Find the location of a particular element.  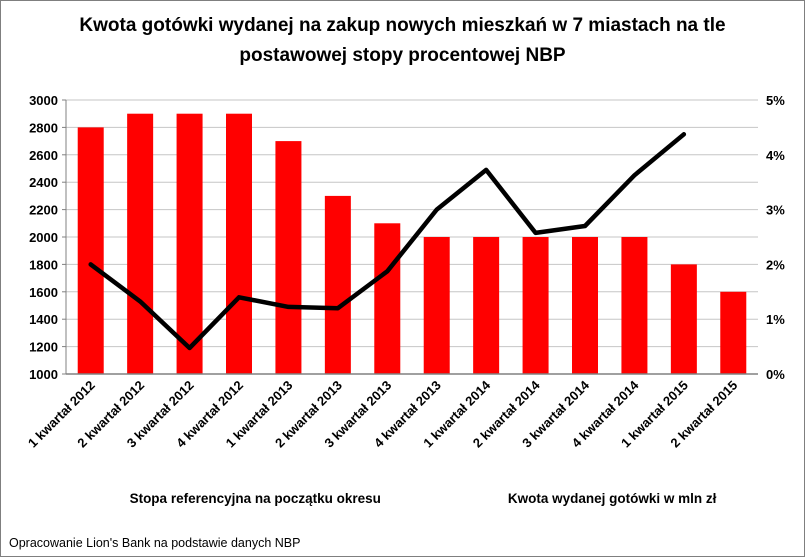

right-axis-tick-label: 1% is located at coordinates (775, 319).